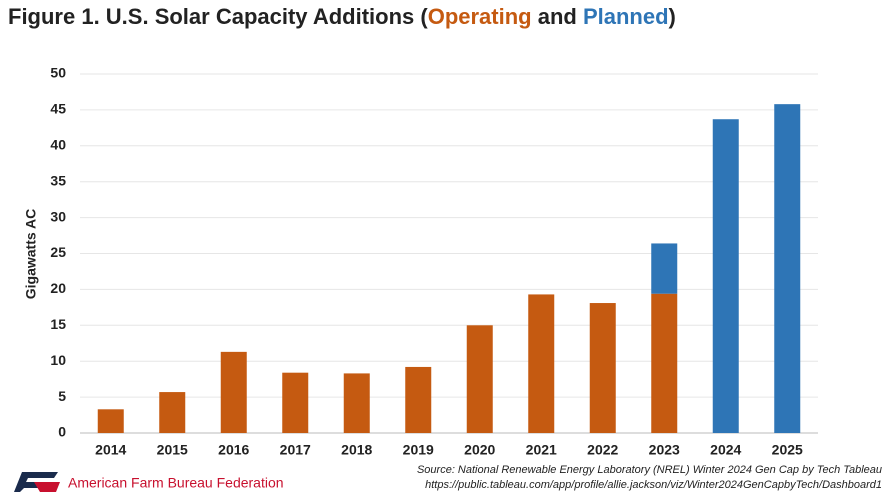  I want to click on x-tick-label: 2017, so click(295, 450).